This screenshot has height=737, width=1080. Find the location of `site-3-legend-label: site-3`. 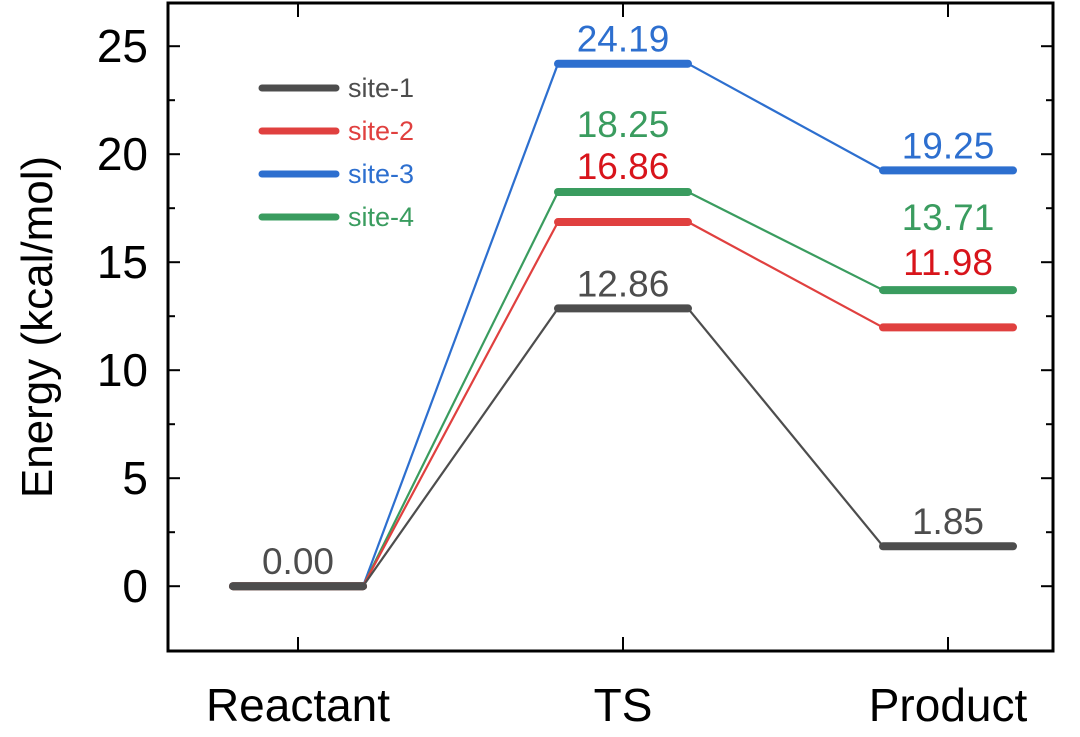

site-3-legend-label: site-3 is located at coordinates (381, 174).